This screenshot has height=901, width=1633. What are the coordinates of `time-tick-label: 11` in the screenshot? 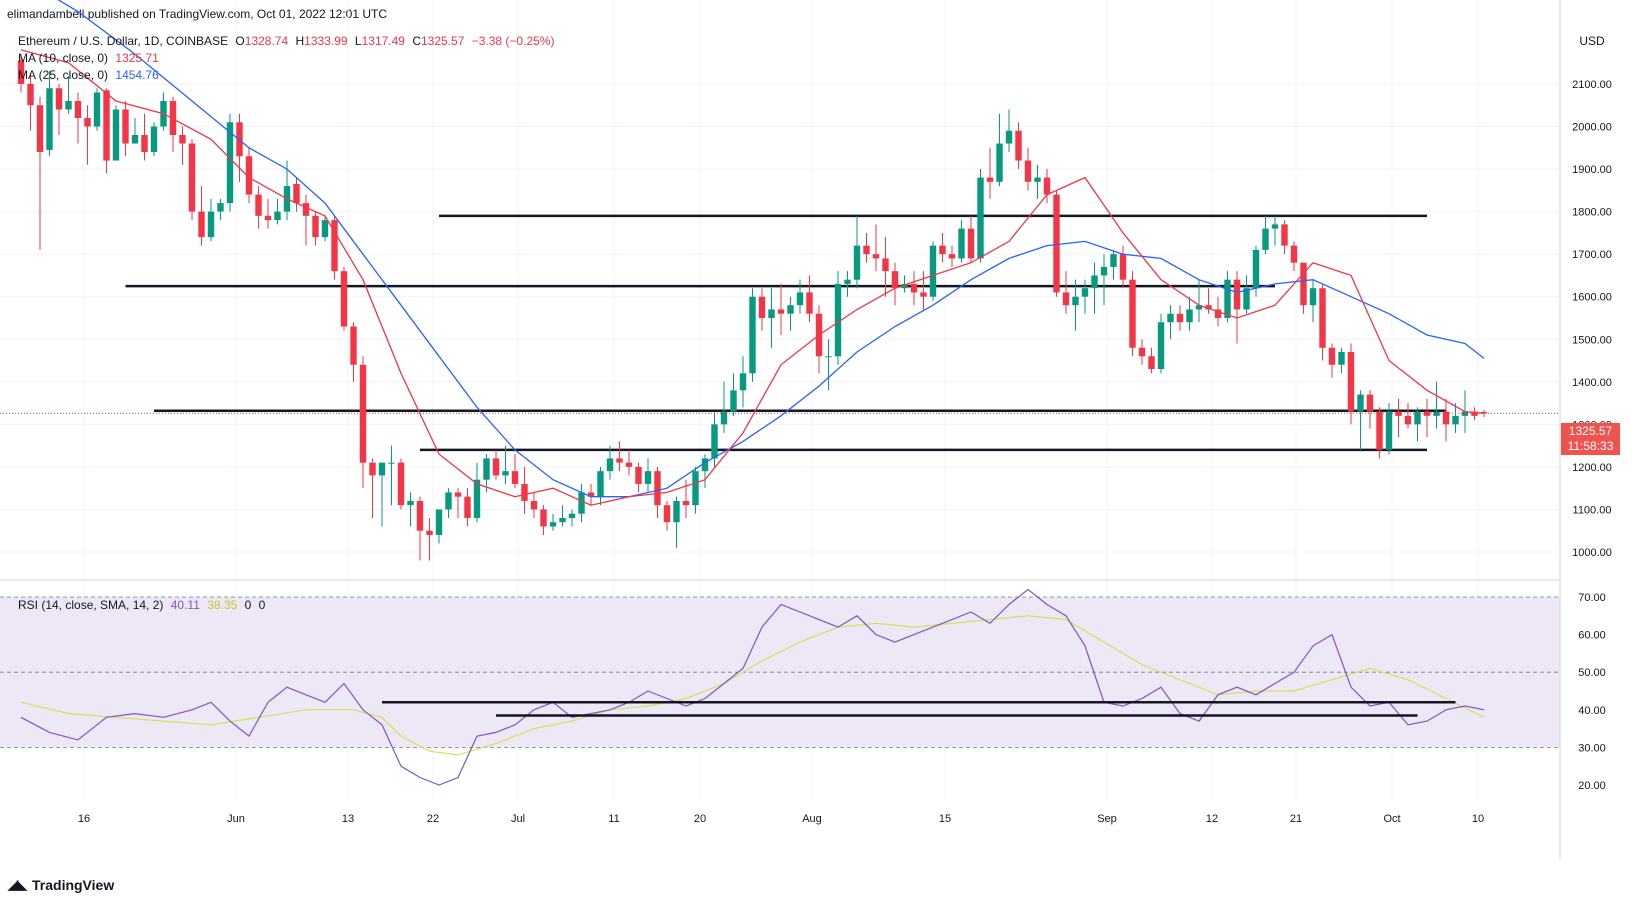 It's located at (613, 819).